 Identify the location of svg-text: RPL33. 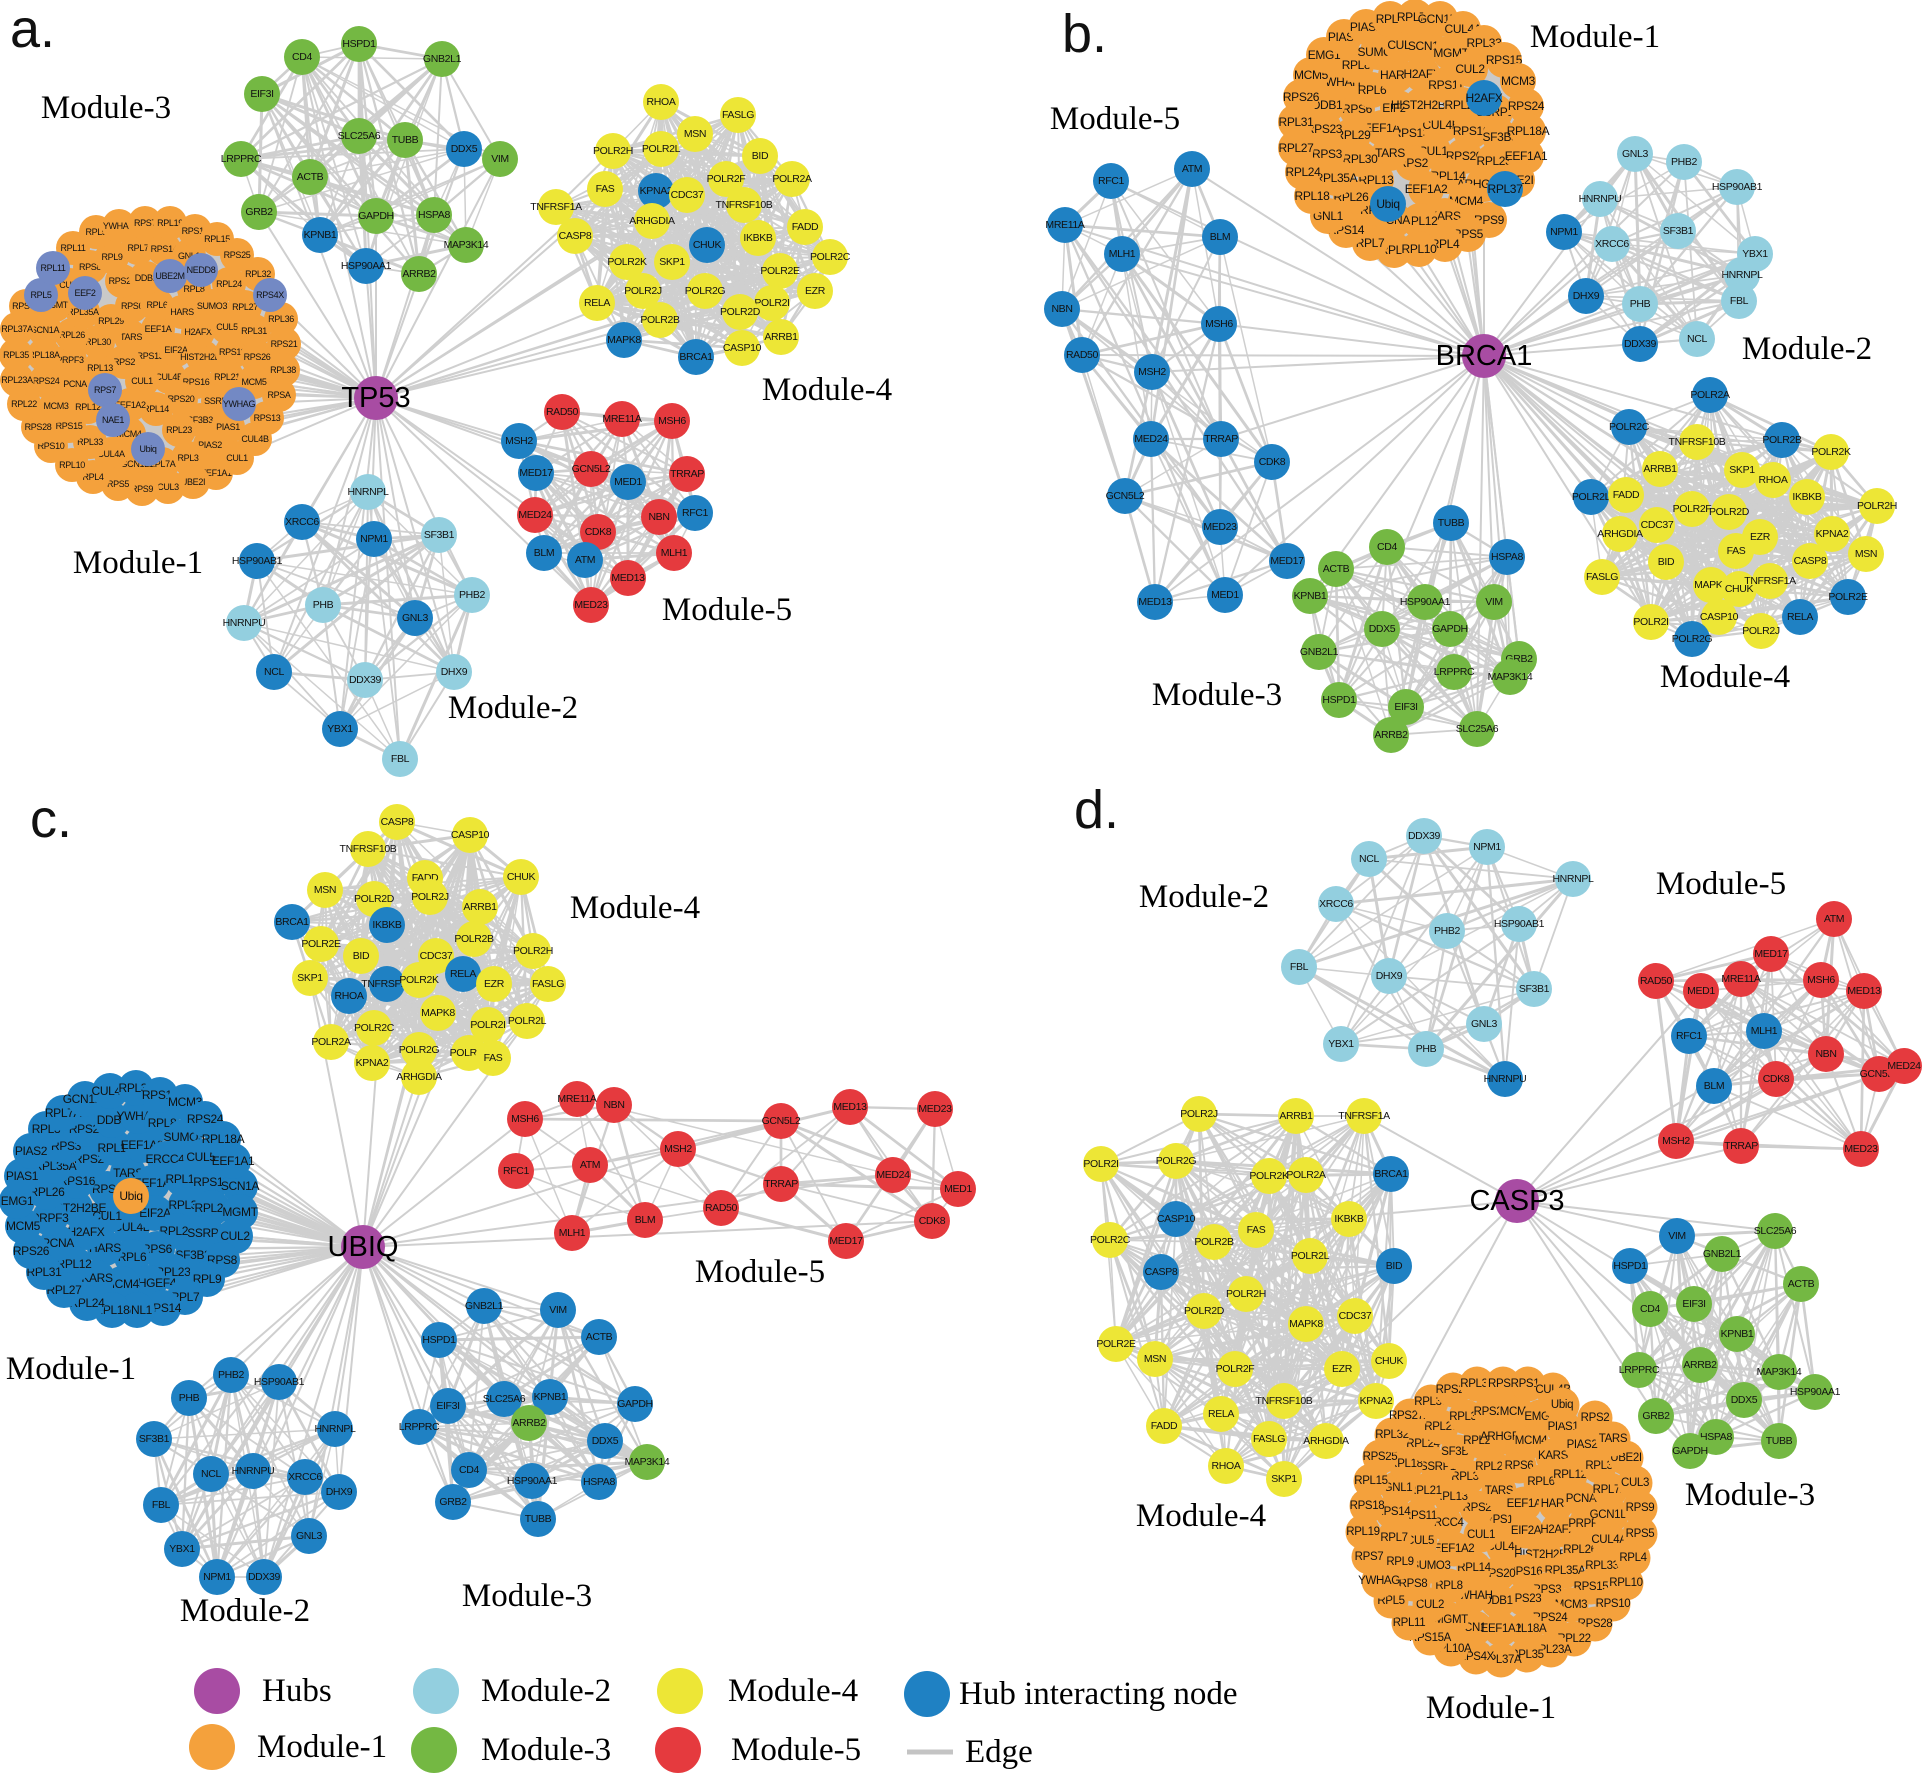
(90, 442).